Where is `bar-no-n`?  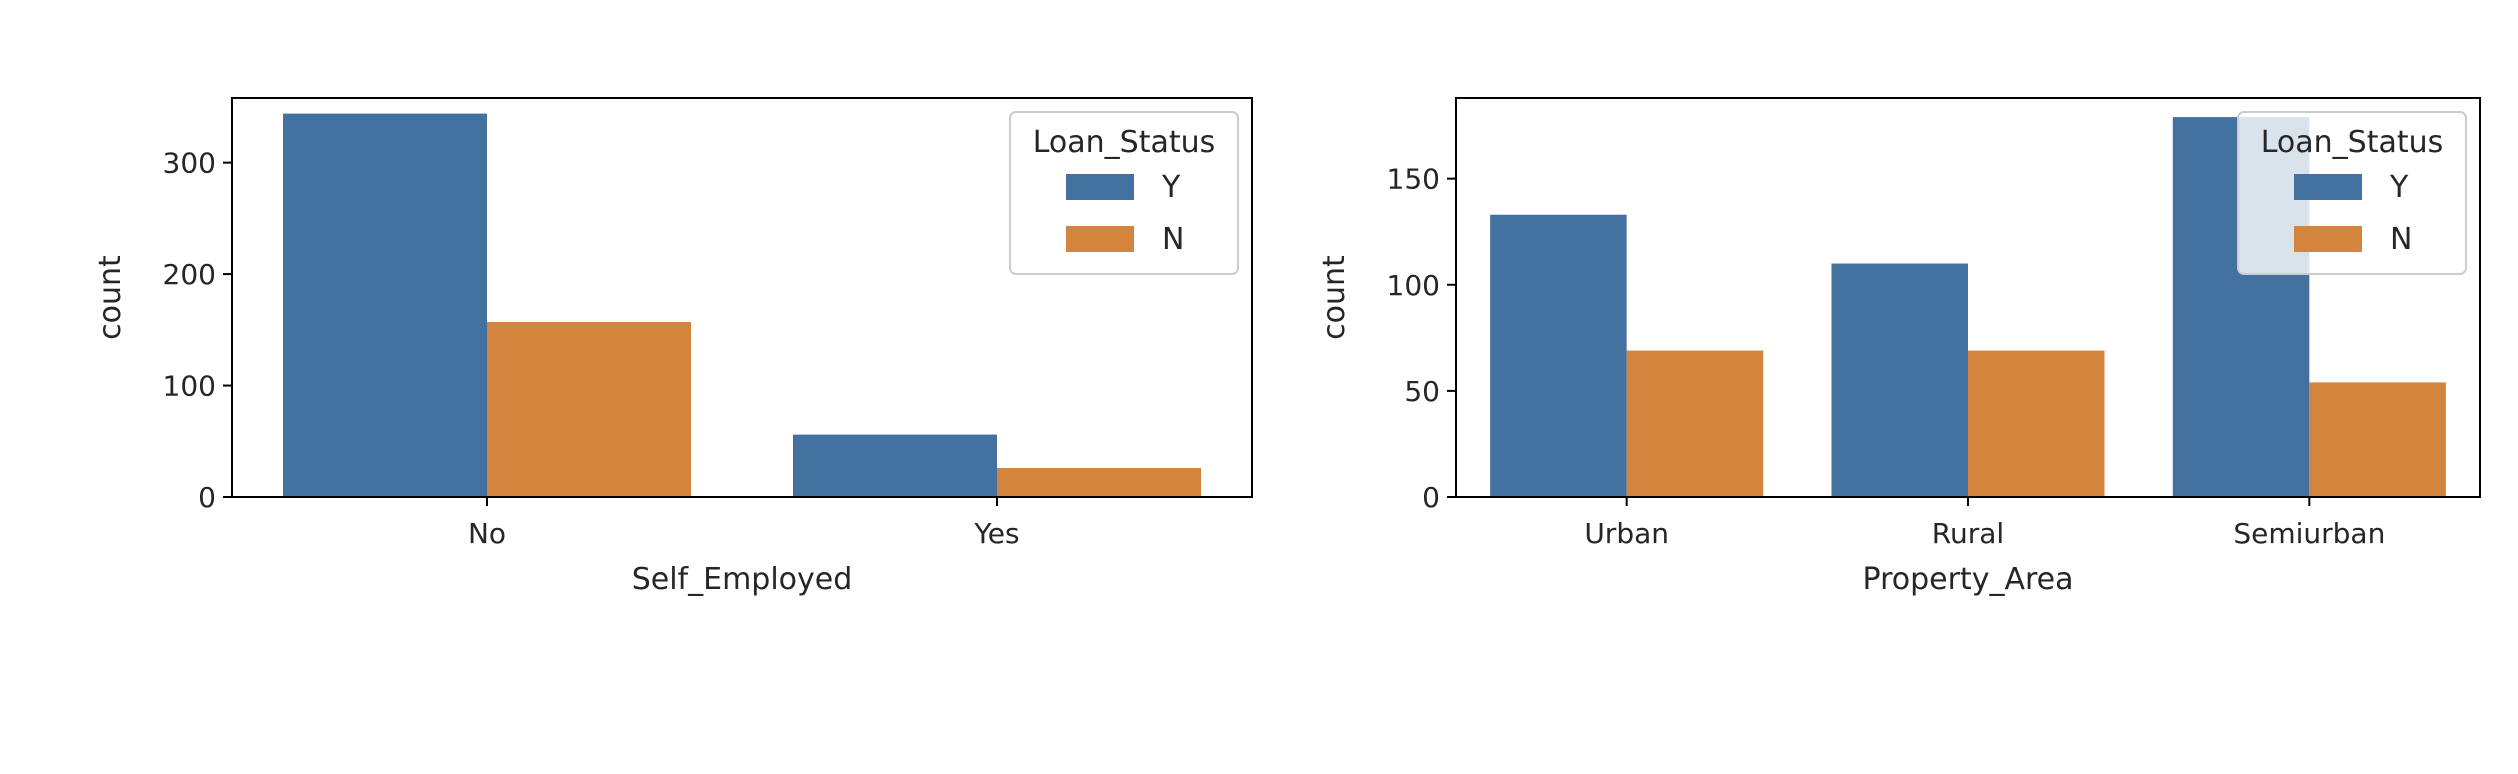 bar-no-n is located at coordinates (589, 409).